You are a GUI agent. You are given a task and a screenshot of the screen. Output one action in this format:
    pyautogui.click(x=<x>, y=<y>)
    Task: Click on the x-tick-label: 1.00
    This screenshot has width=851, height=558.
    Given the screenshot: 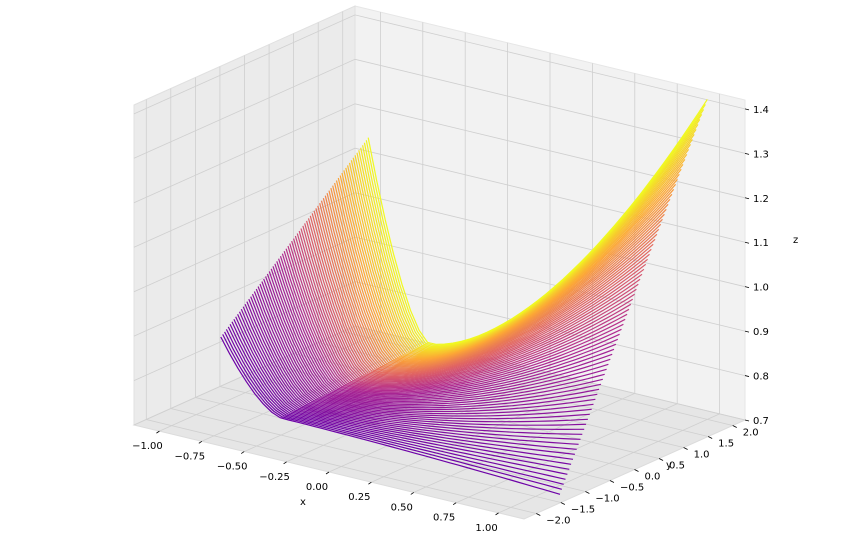 What is the action you would take?
    pyautogui.click(x=486, y=528)
    